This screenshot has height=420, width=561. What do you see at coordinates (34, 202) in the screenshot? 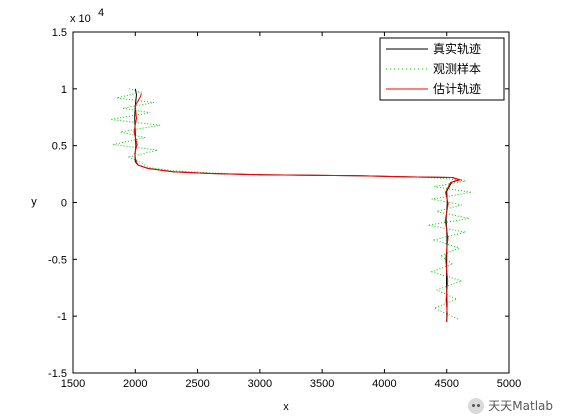
I see `y-axis-label: y` at bounding box center [34, 202].